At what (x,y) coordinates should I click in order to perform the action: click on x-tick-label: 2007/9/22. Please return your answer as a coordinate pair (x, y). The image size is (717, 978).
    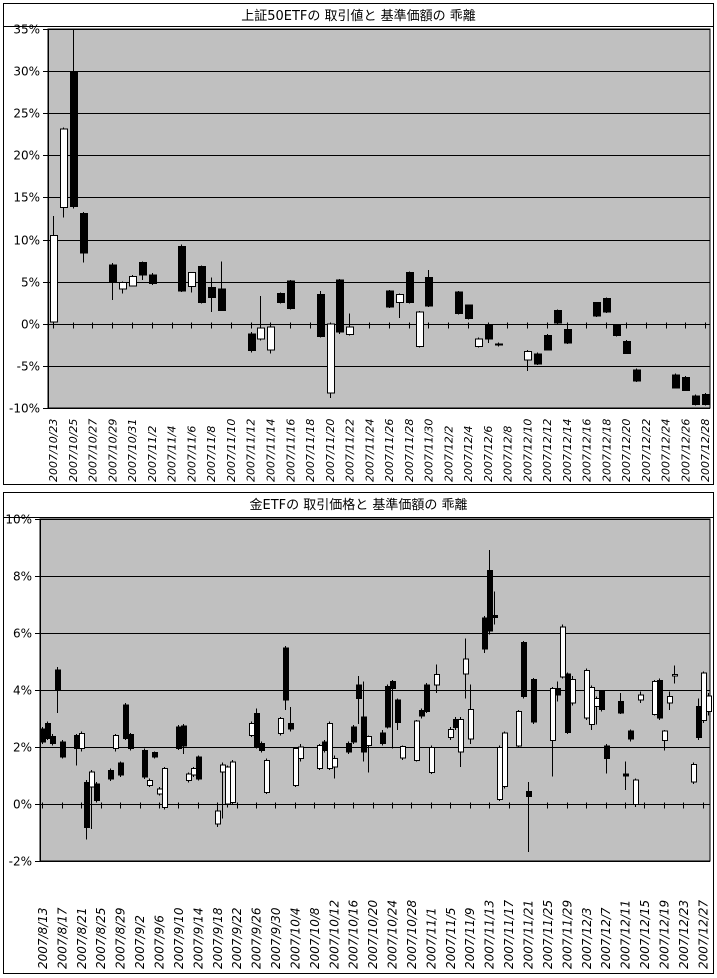
    Looking at the image, I should click on (237, 938).